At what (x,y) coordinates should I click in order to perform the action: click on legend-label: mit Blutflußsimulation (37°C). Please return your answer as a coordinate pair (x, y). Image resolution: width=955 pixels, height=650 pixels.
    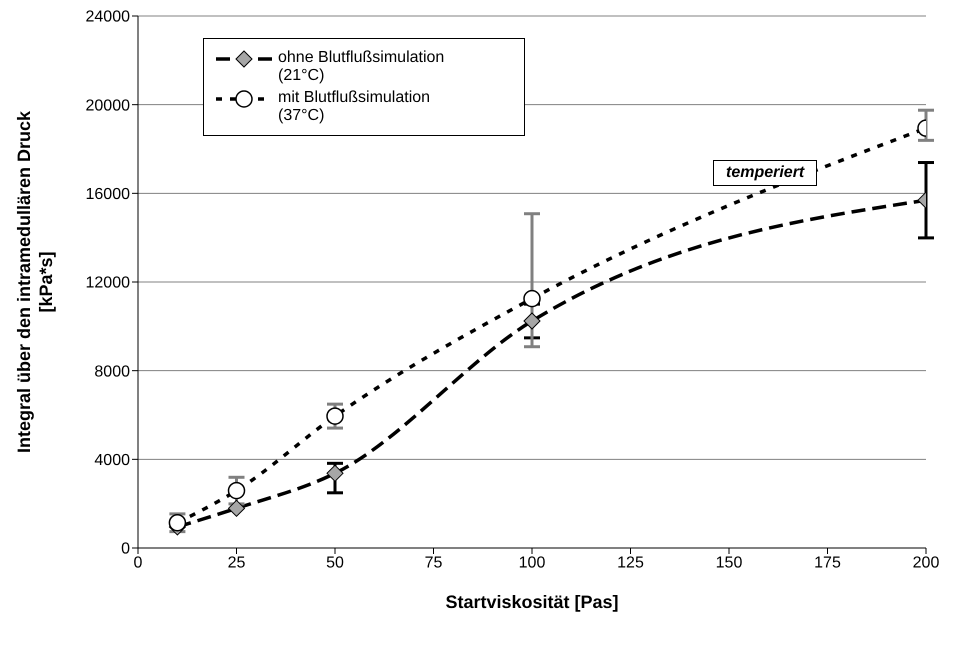
    Looking at the image, I should click on (355, 107).